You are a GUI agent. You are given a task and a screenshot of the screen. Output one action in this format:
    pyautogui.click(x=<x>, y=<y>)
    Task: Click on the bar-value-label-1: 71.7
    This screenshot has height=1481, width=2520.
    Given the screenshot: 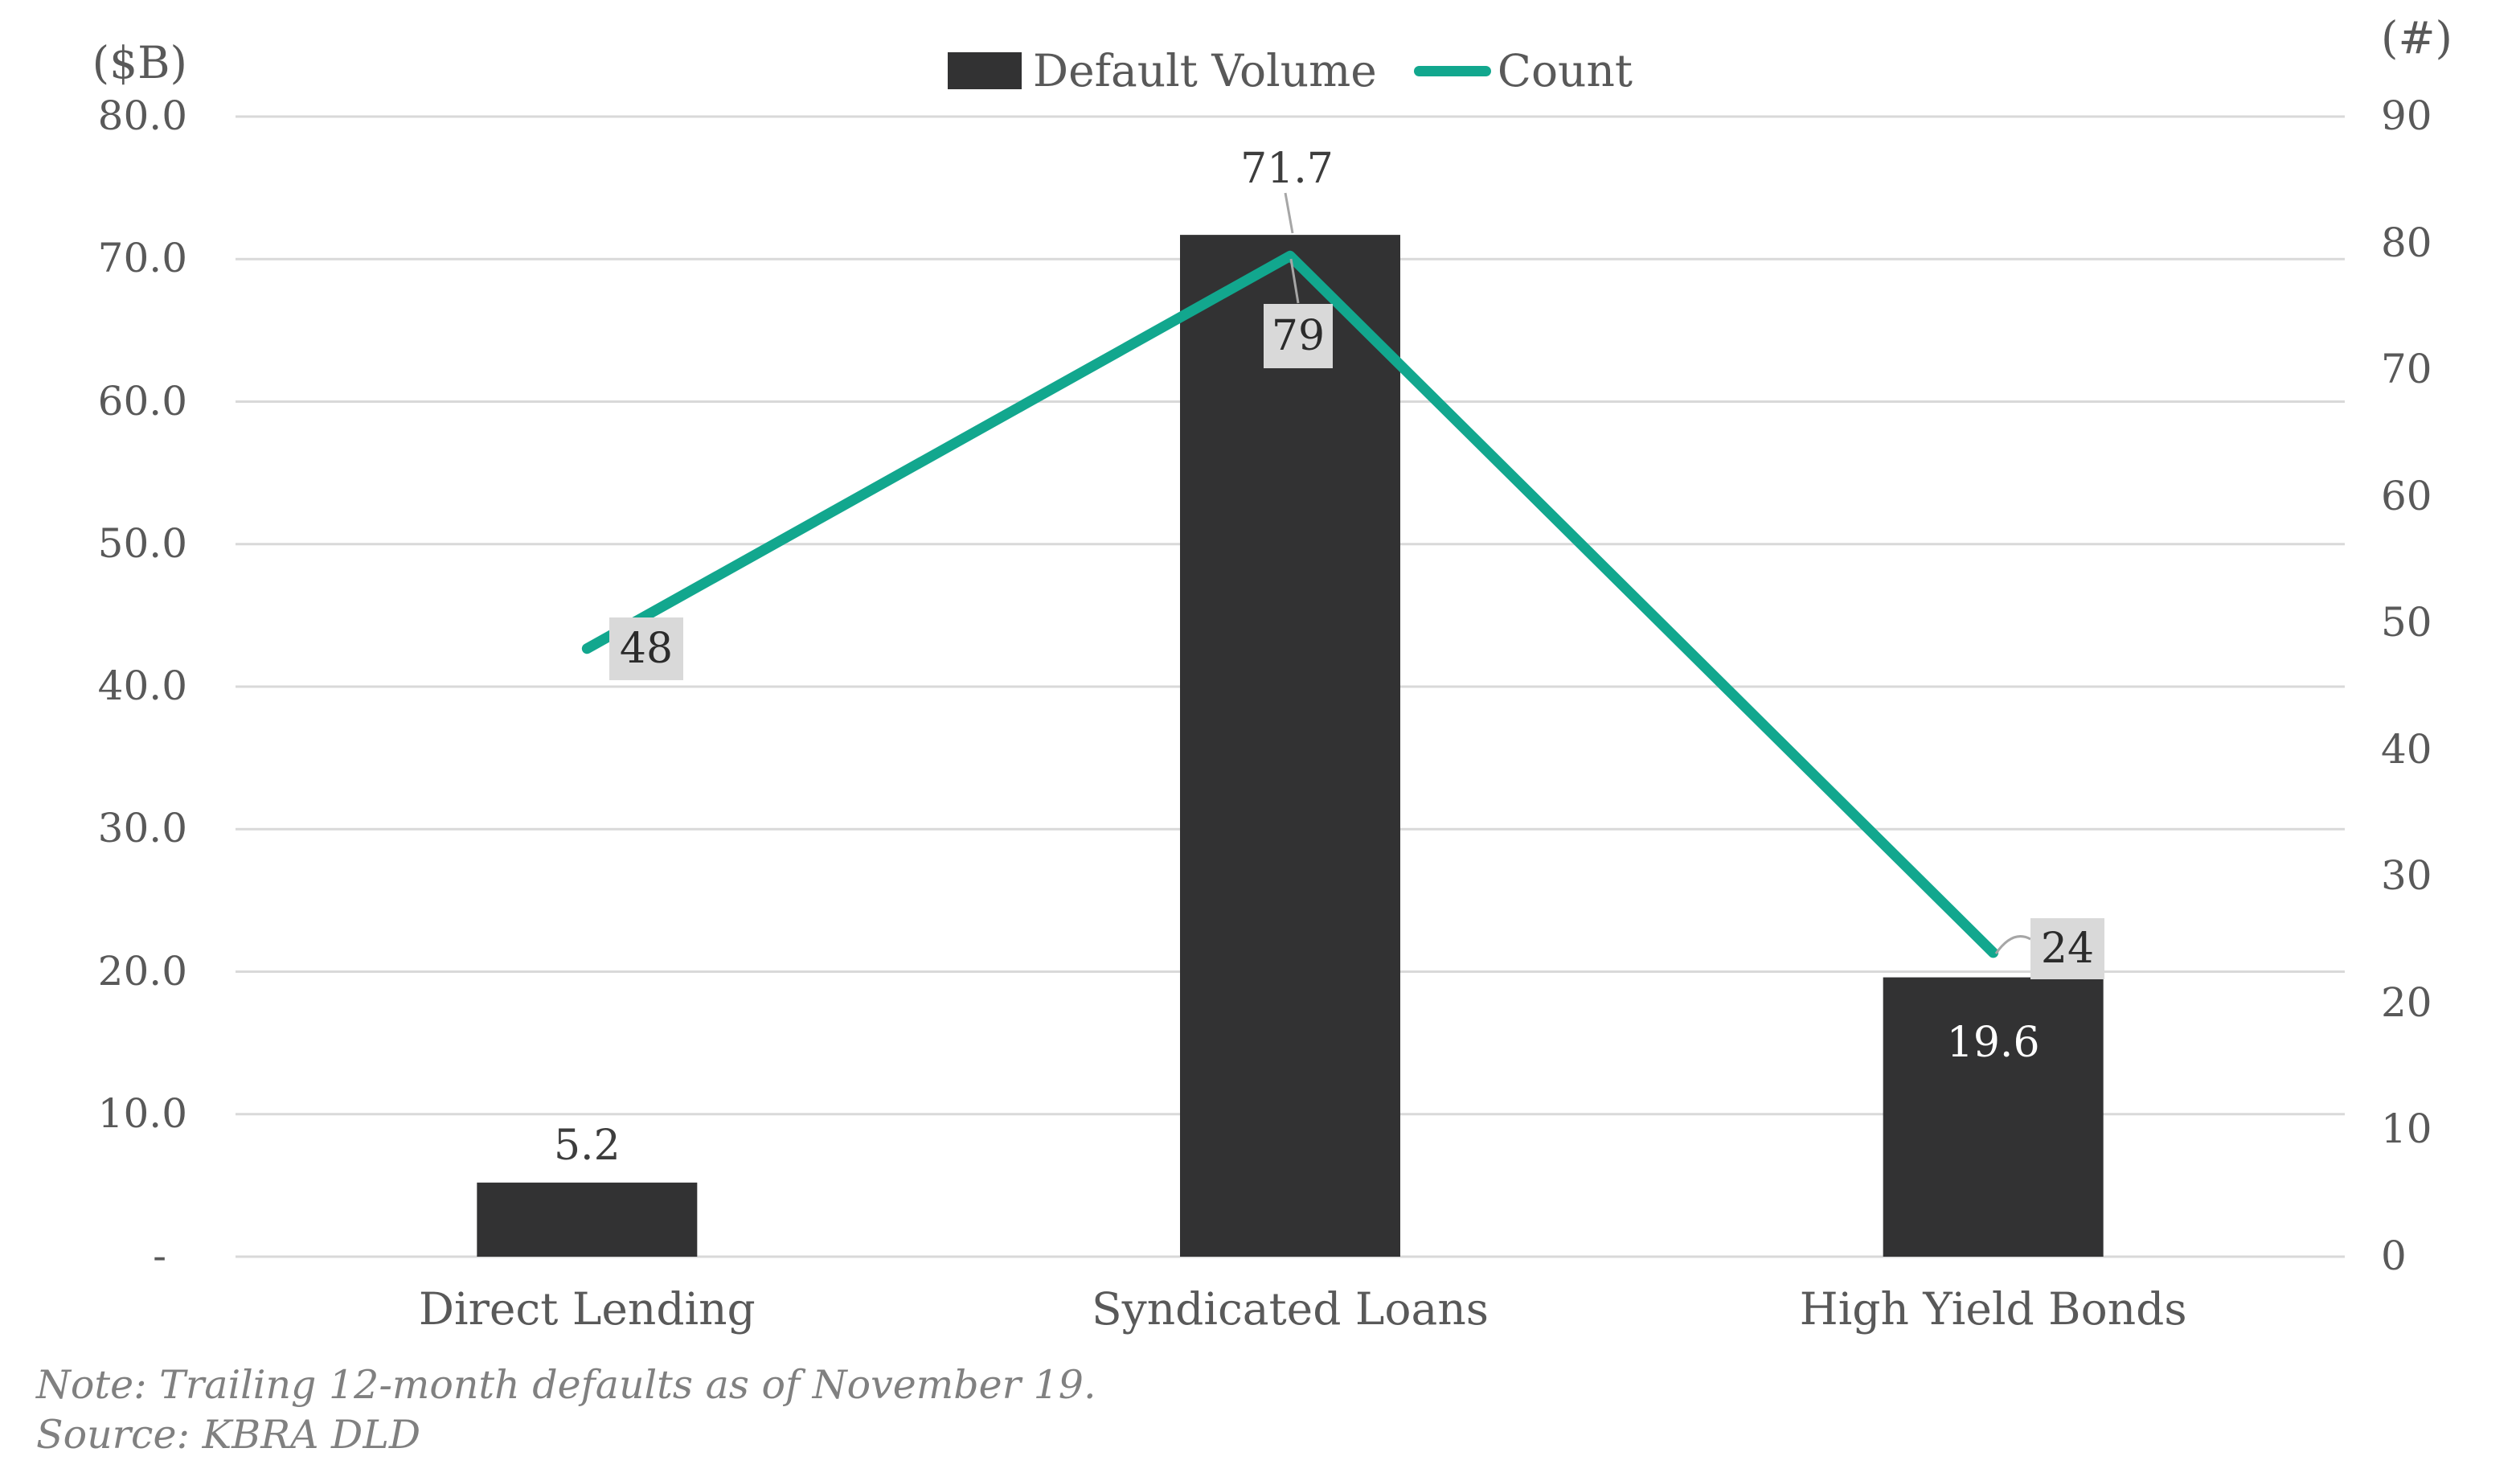 What is the action you would take?
    pyautogui.click(x=1287, y=169)
    